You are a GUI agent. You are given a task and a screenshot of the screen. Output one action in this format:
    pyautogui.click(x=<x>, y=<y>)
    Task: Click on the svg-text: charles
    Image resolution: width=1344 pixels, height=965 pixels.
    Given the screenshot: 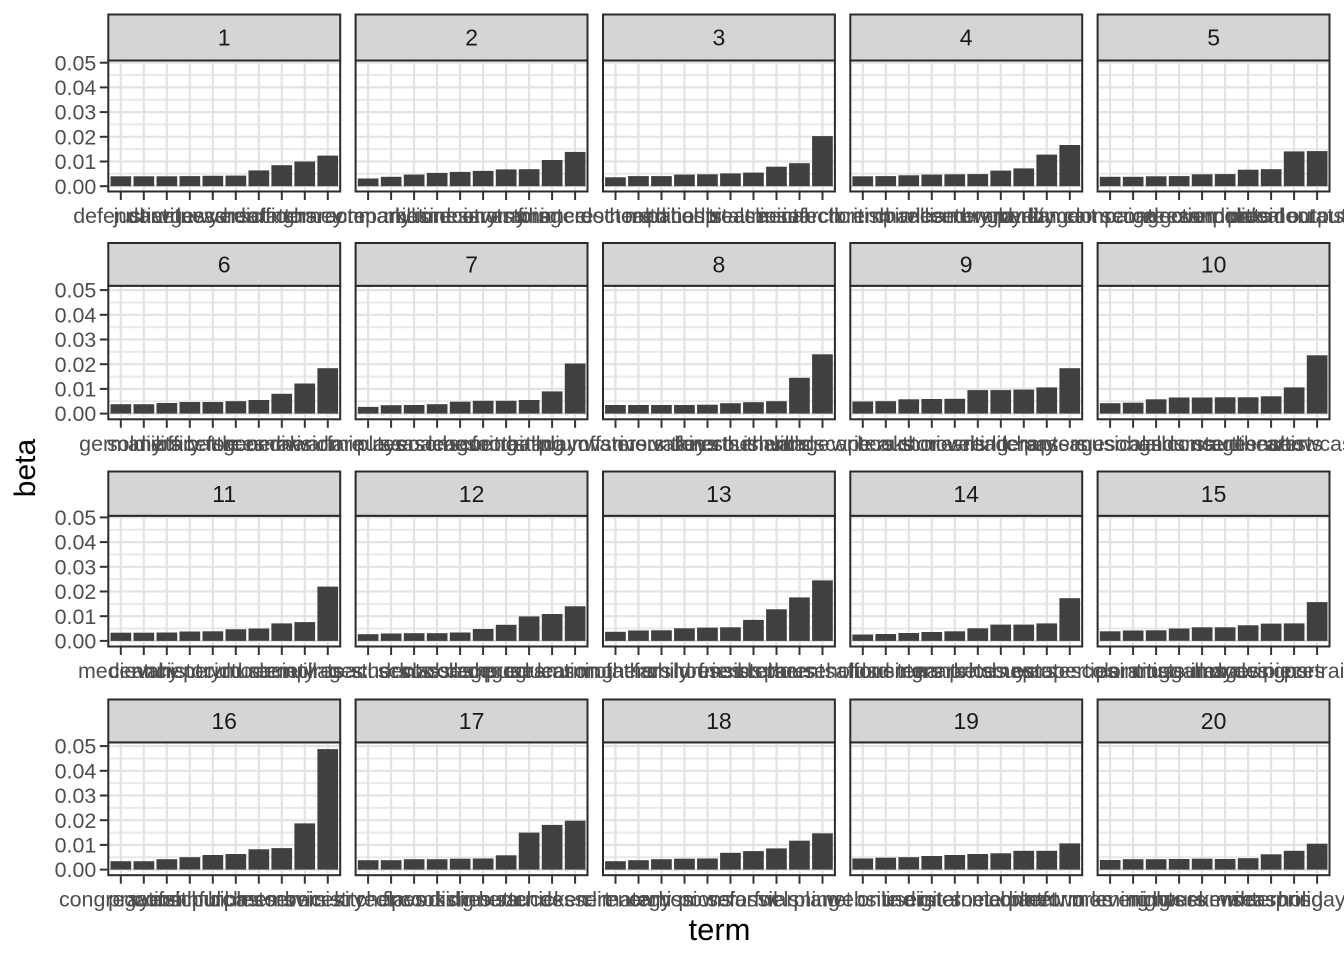 What is the action you would take?
    pyautogui.click(x=908, y=216)
    